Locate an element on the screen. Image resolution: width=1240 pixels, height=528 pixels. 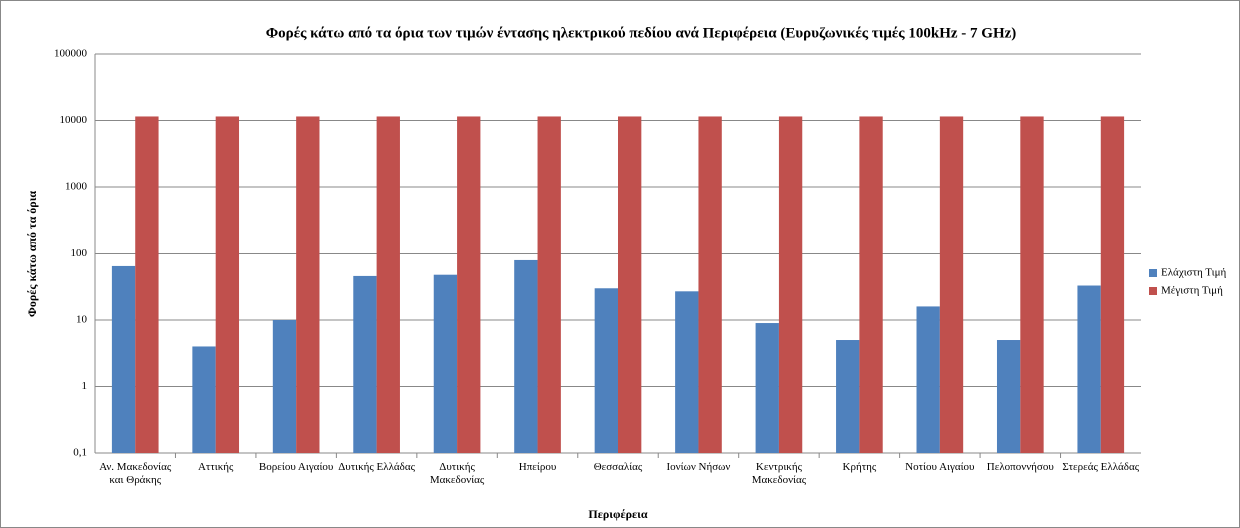
y-tick-label: 100000 is located at coordinates (71, 54).